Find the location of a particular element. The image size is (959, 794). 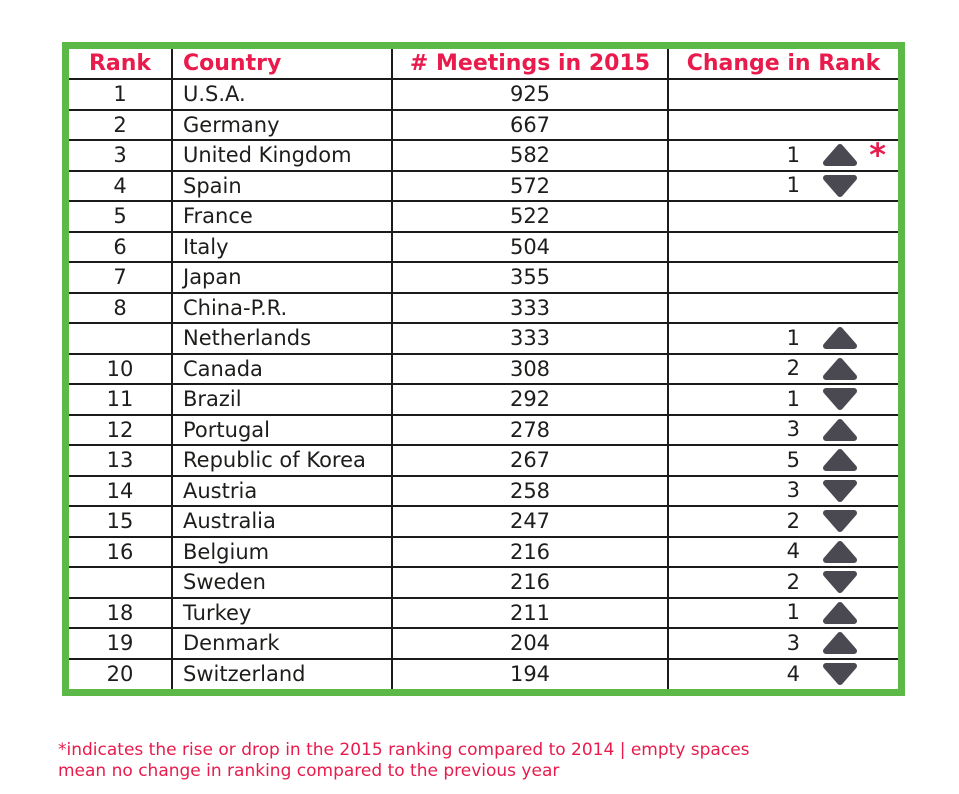

table-row: 11 Brazil 292 1 is located at coordinates (483, 399).